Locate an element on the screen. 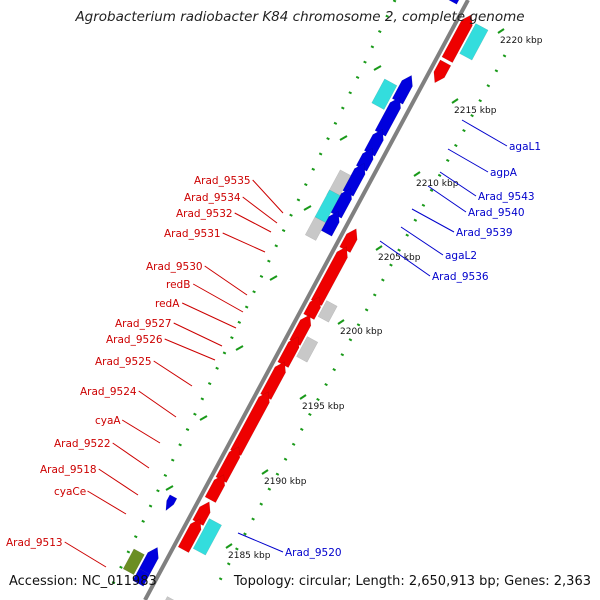 Image resolution: width=600 pixels, height=600 pixels. gene-label: Arad_9530 is located at coordinates (174, 267).